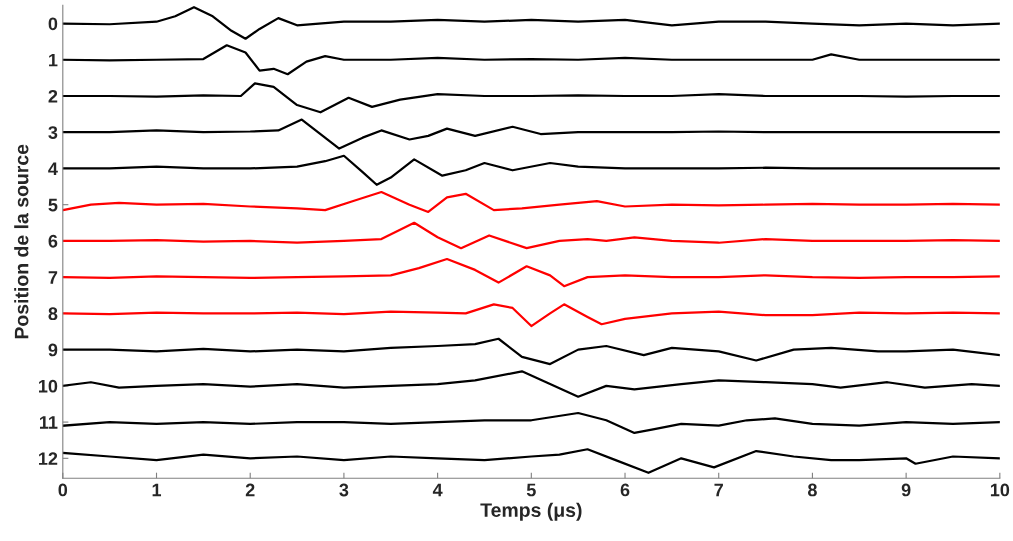  Describe the element at coordinates (812, 490) in the screenshot. I see `x-tick-label: 8` at that location.